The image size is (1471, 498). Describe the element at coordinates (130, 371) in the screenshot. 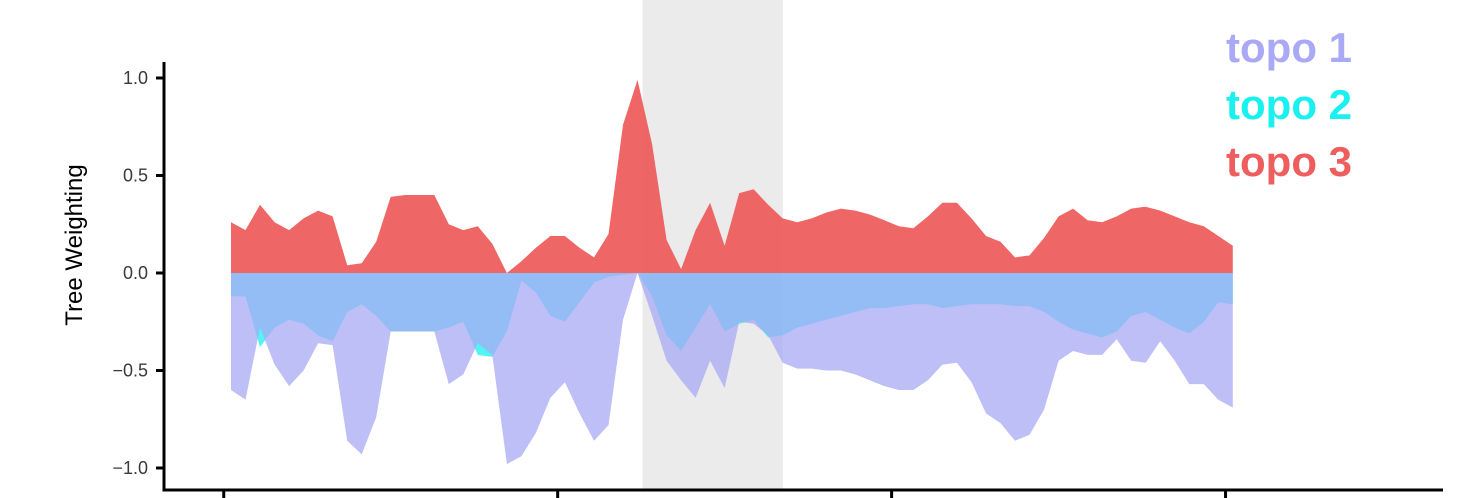

I see `y-tick-label: −0.5` at that location.